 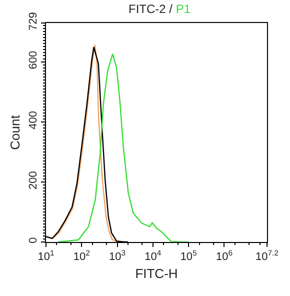 What do you see at coordinates (81, 256) in the screenshot?
I see `x-tick-label: 10$^{2}$` at bounding box center [81, 256].